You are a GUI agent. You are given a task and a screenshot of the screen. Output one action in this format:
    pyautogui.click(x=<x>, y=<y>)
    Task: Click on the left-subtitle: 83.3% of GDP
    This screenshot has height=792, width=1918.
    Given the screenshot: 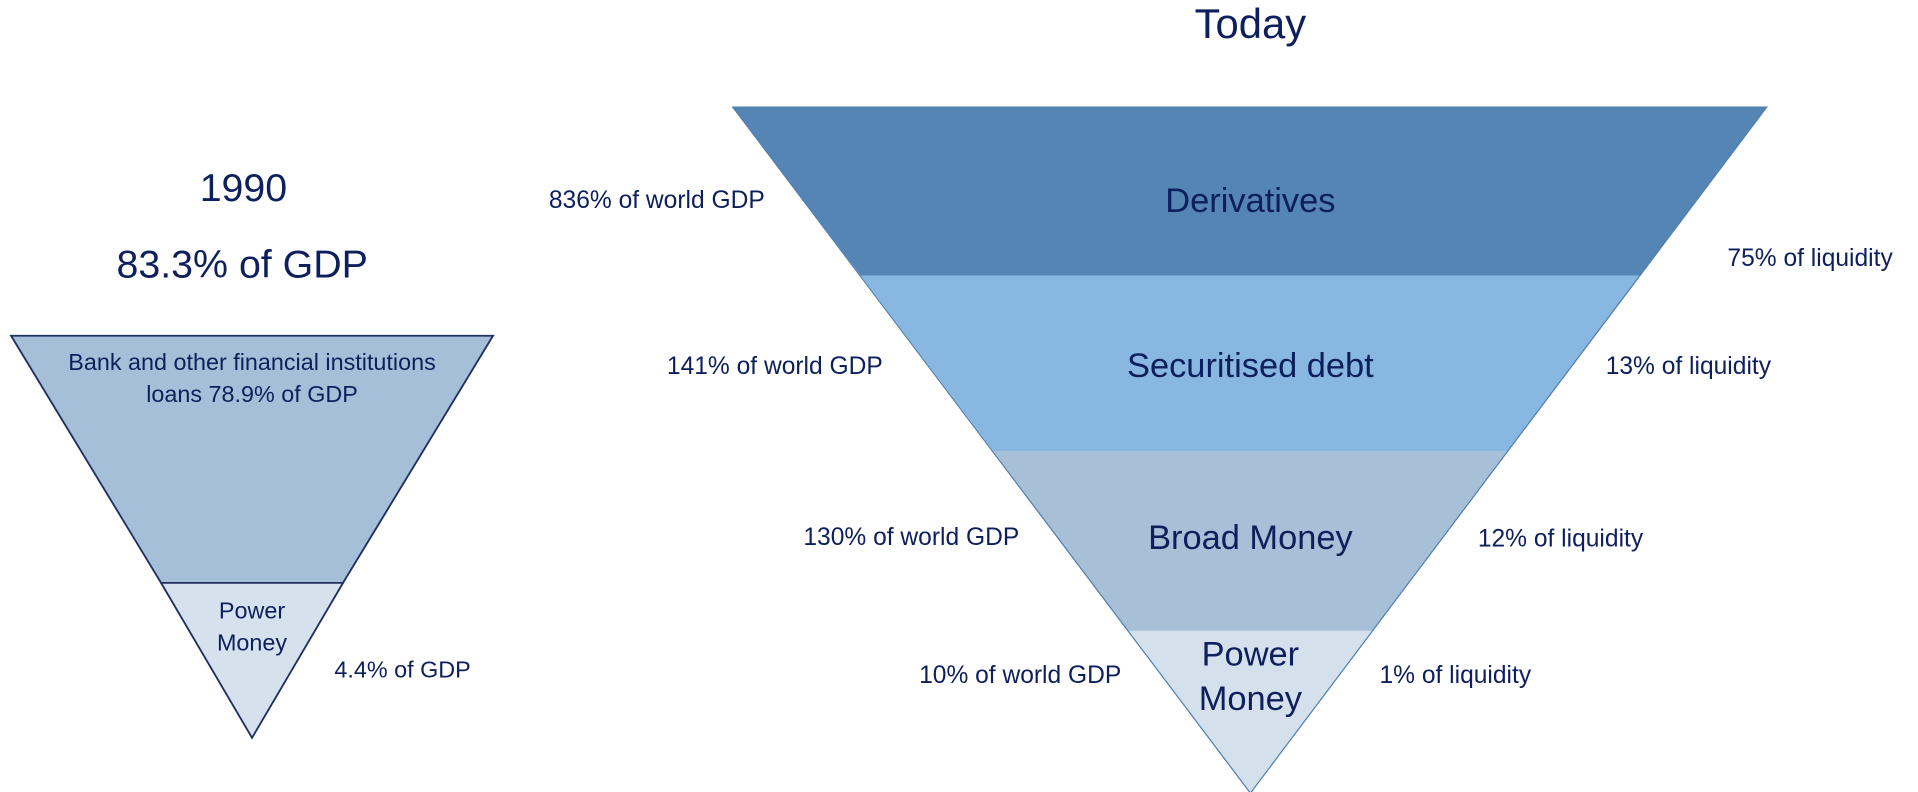 What is the action you would take?
    pyautogui.click(x=242, y=264)
    